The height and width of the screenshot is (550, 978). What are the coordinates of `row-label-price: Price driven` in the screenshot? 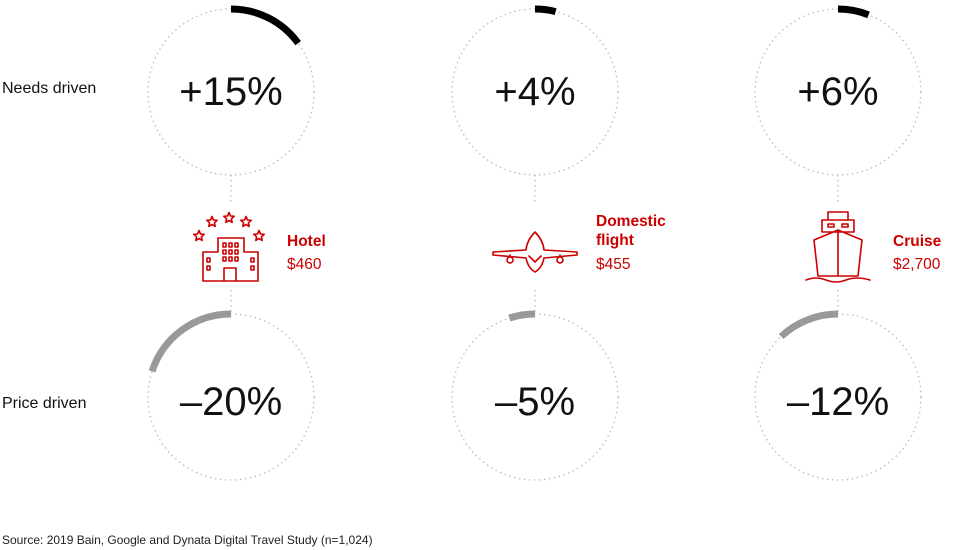 It's located at (44, 403).